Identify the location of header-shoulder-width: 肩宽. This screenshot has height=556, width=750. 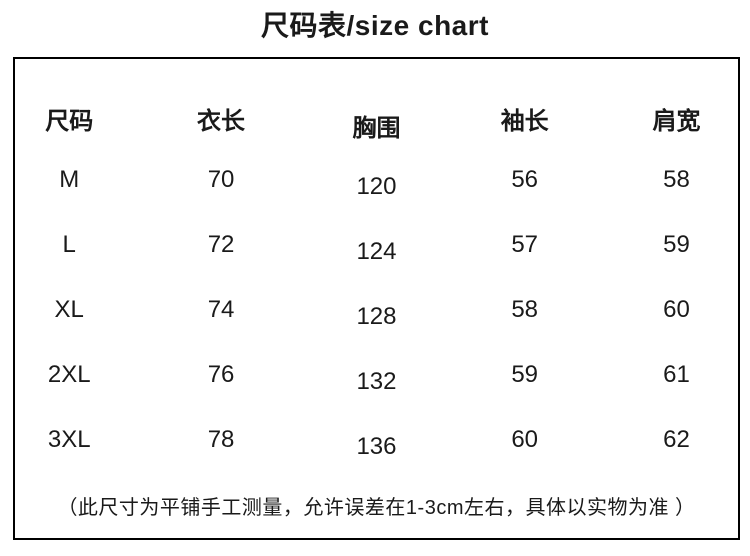
(676, 121).